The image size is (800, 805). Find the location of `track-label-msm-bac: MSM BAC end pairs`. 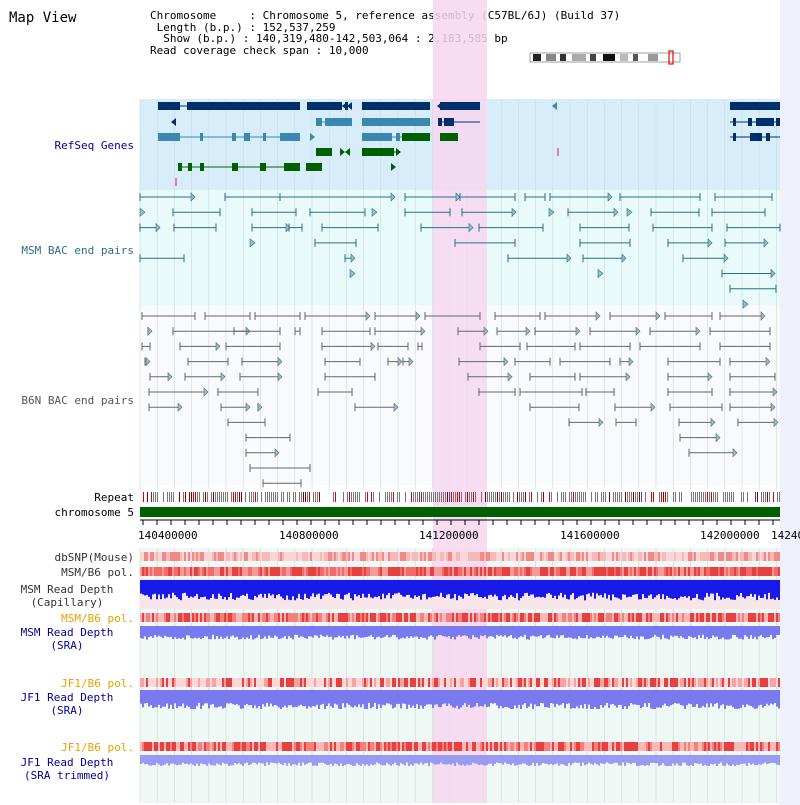

track-label-msm-bac: MSM BAC end pairs is located at coordinates (77, 250).